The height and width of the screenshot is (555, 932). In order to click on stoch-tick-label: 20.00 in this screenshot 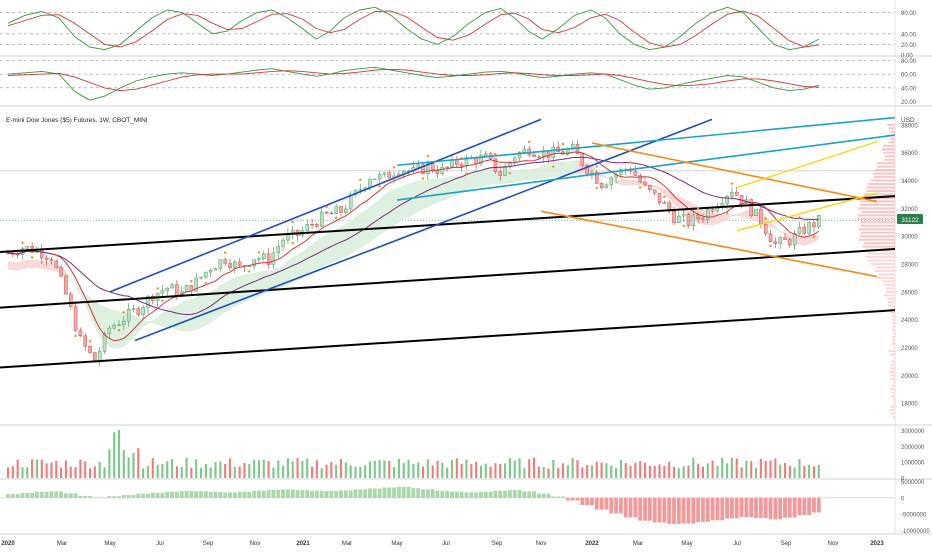, I will do `click(909, 46)`.